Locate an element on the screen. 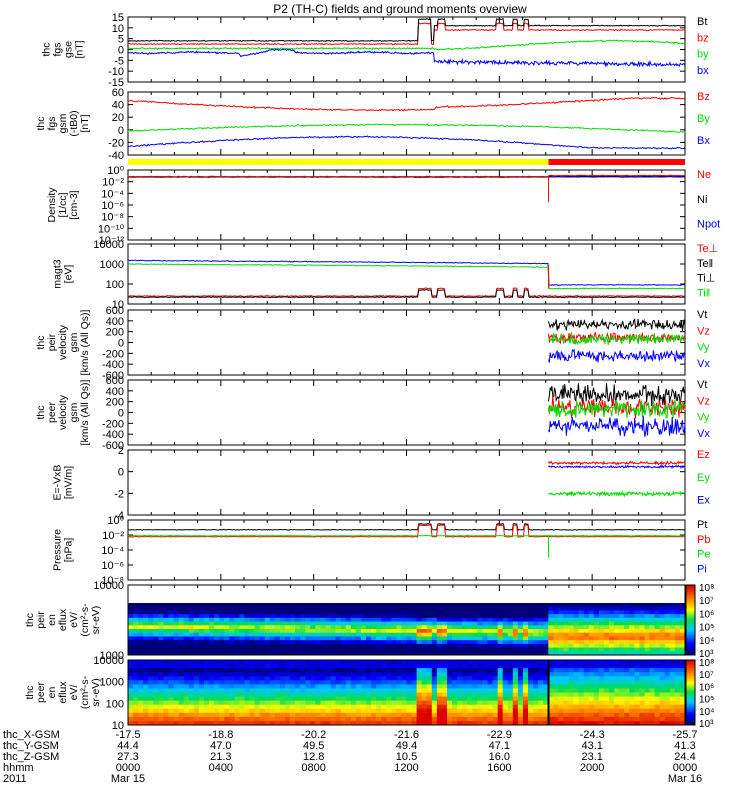 This screenshot has height=805, width=750. colorbar-label: 10⁷ is located at coordinates (706, 675).